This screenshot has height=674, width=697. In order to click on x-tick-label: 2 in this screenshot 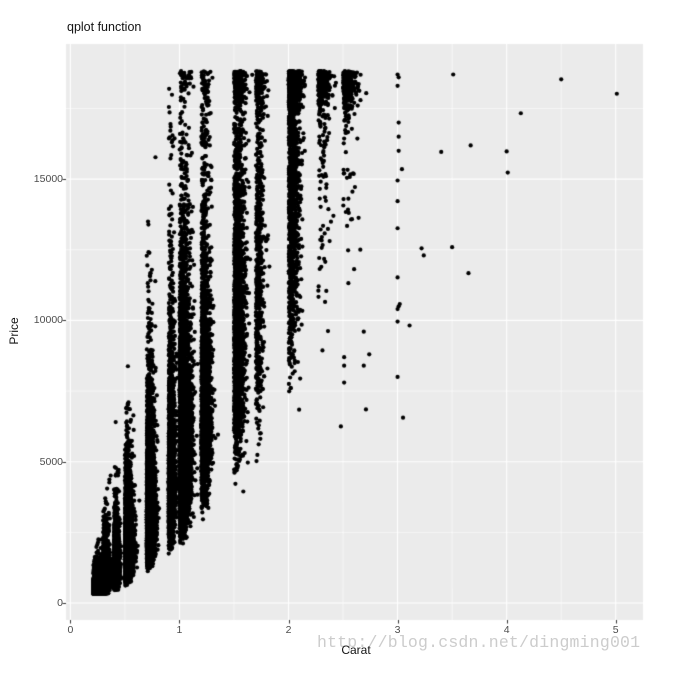, I will do `click(288, 630)`.